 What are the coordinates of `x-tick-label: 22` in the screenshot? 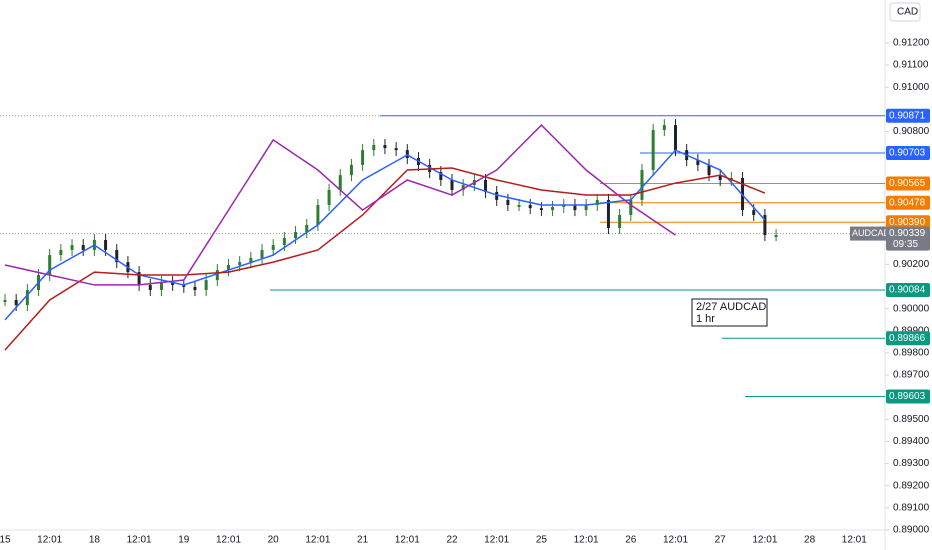 It's located at (452, 540).